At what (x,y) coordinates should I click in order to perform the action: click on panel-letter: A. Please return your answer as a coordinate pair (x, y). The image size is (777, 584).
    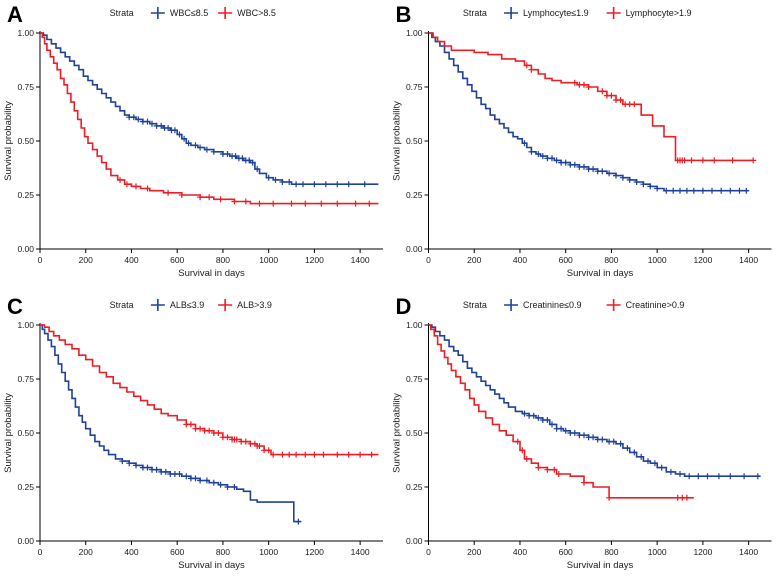
    Looking at the image, I should click on (15, 14).